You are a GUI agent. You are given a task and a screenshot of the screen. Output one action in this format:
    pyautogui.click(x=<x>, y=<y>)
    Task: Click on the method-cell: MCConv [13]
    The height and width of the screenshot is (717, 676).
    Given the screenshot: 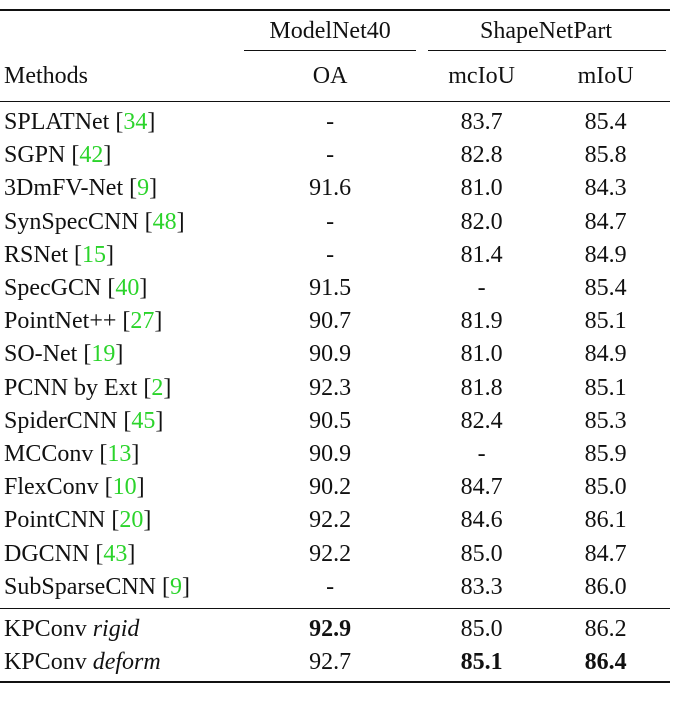 What is the action you would take?
    pyautogui.click(x=119, y=454)
    